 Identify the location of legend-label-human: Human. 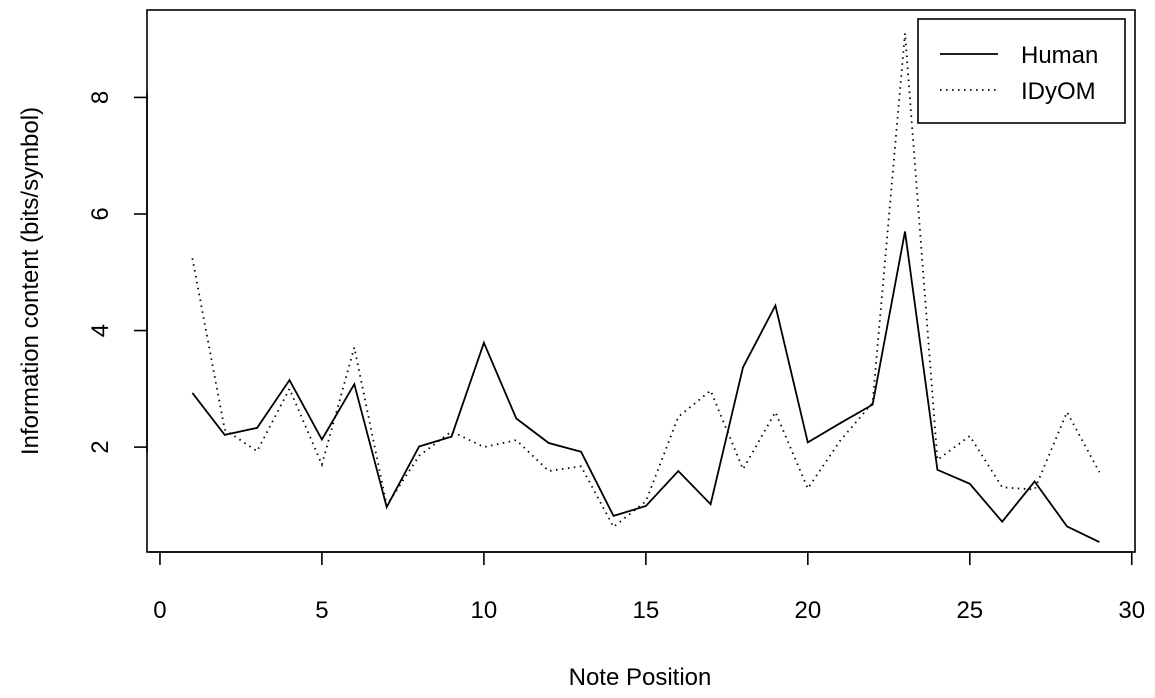
(1059, 55).